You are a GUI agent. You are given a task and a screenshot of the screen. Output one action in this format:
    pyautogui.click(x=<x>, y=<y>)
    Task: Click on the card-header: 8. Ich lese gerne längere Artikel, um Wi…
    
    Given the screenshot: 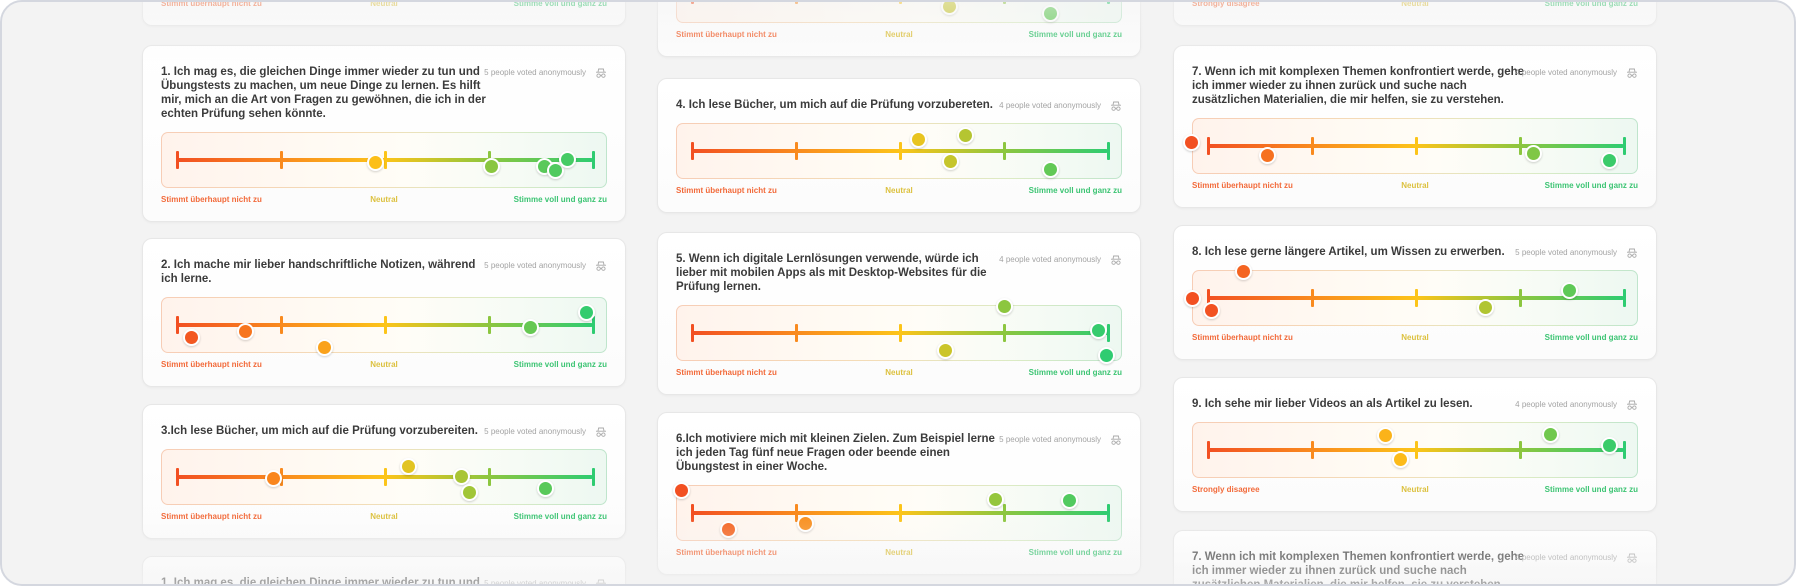 What is the action you would take?
    pyautogui.click(x=1415, y=252)
    